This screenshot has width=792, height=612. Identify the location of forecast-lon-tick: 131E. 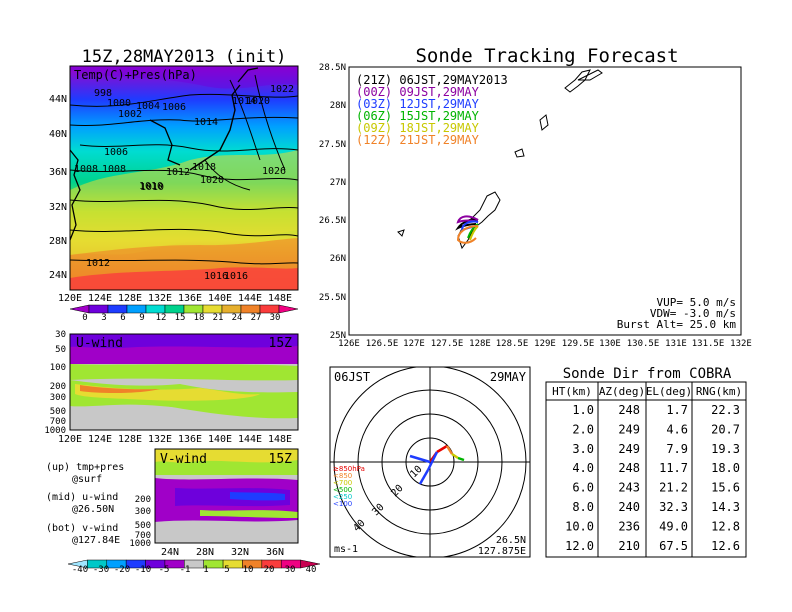
(676, 344).